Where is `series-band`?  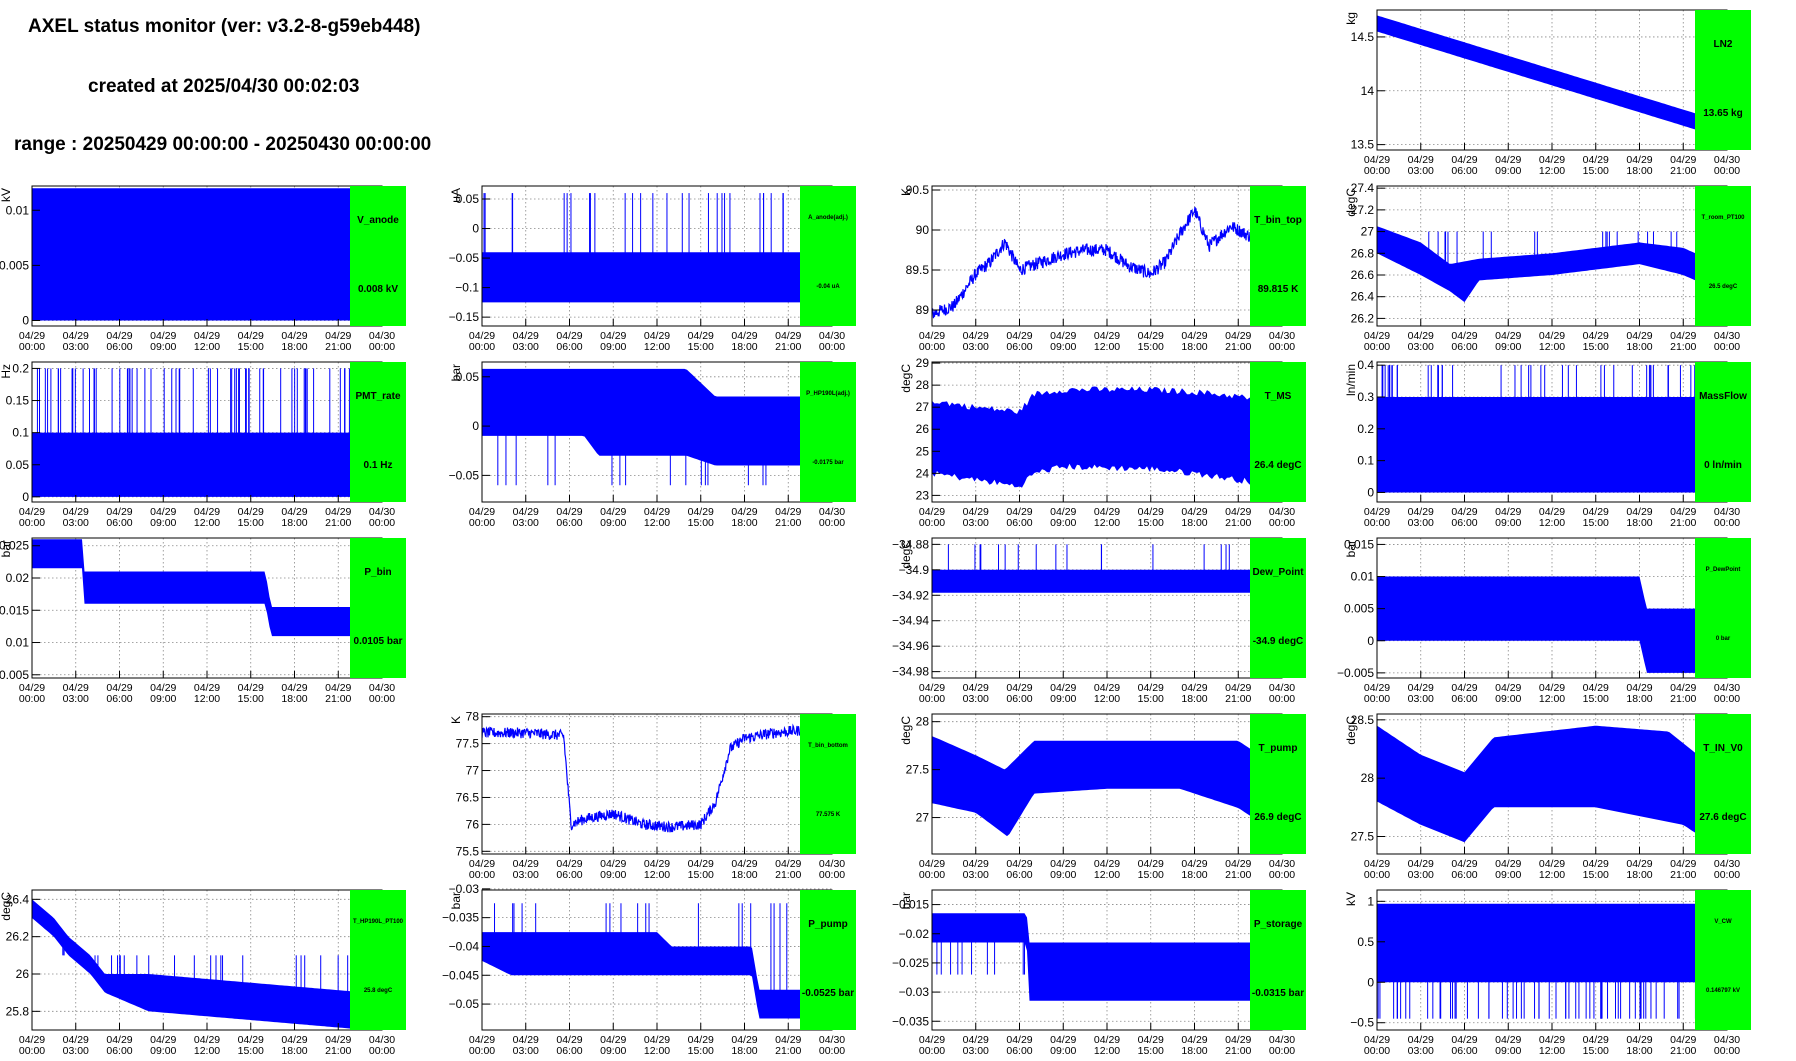 series-band is located at coordinates (1552, 272).